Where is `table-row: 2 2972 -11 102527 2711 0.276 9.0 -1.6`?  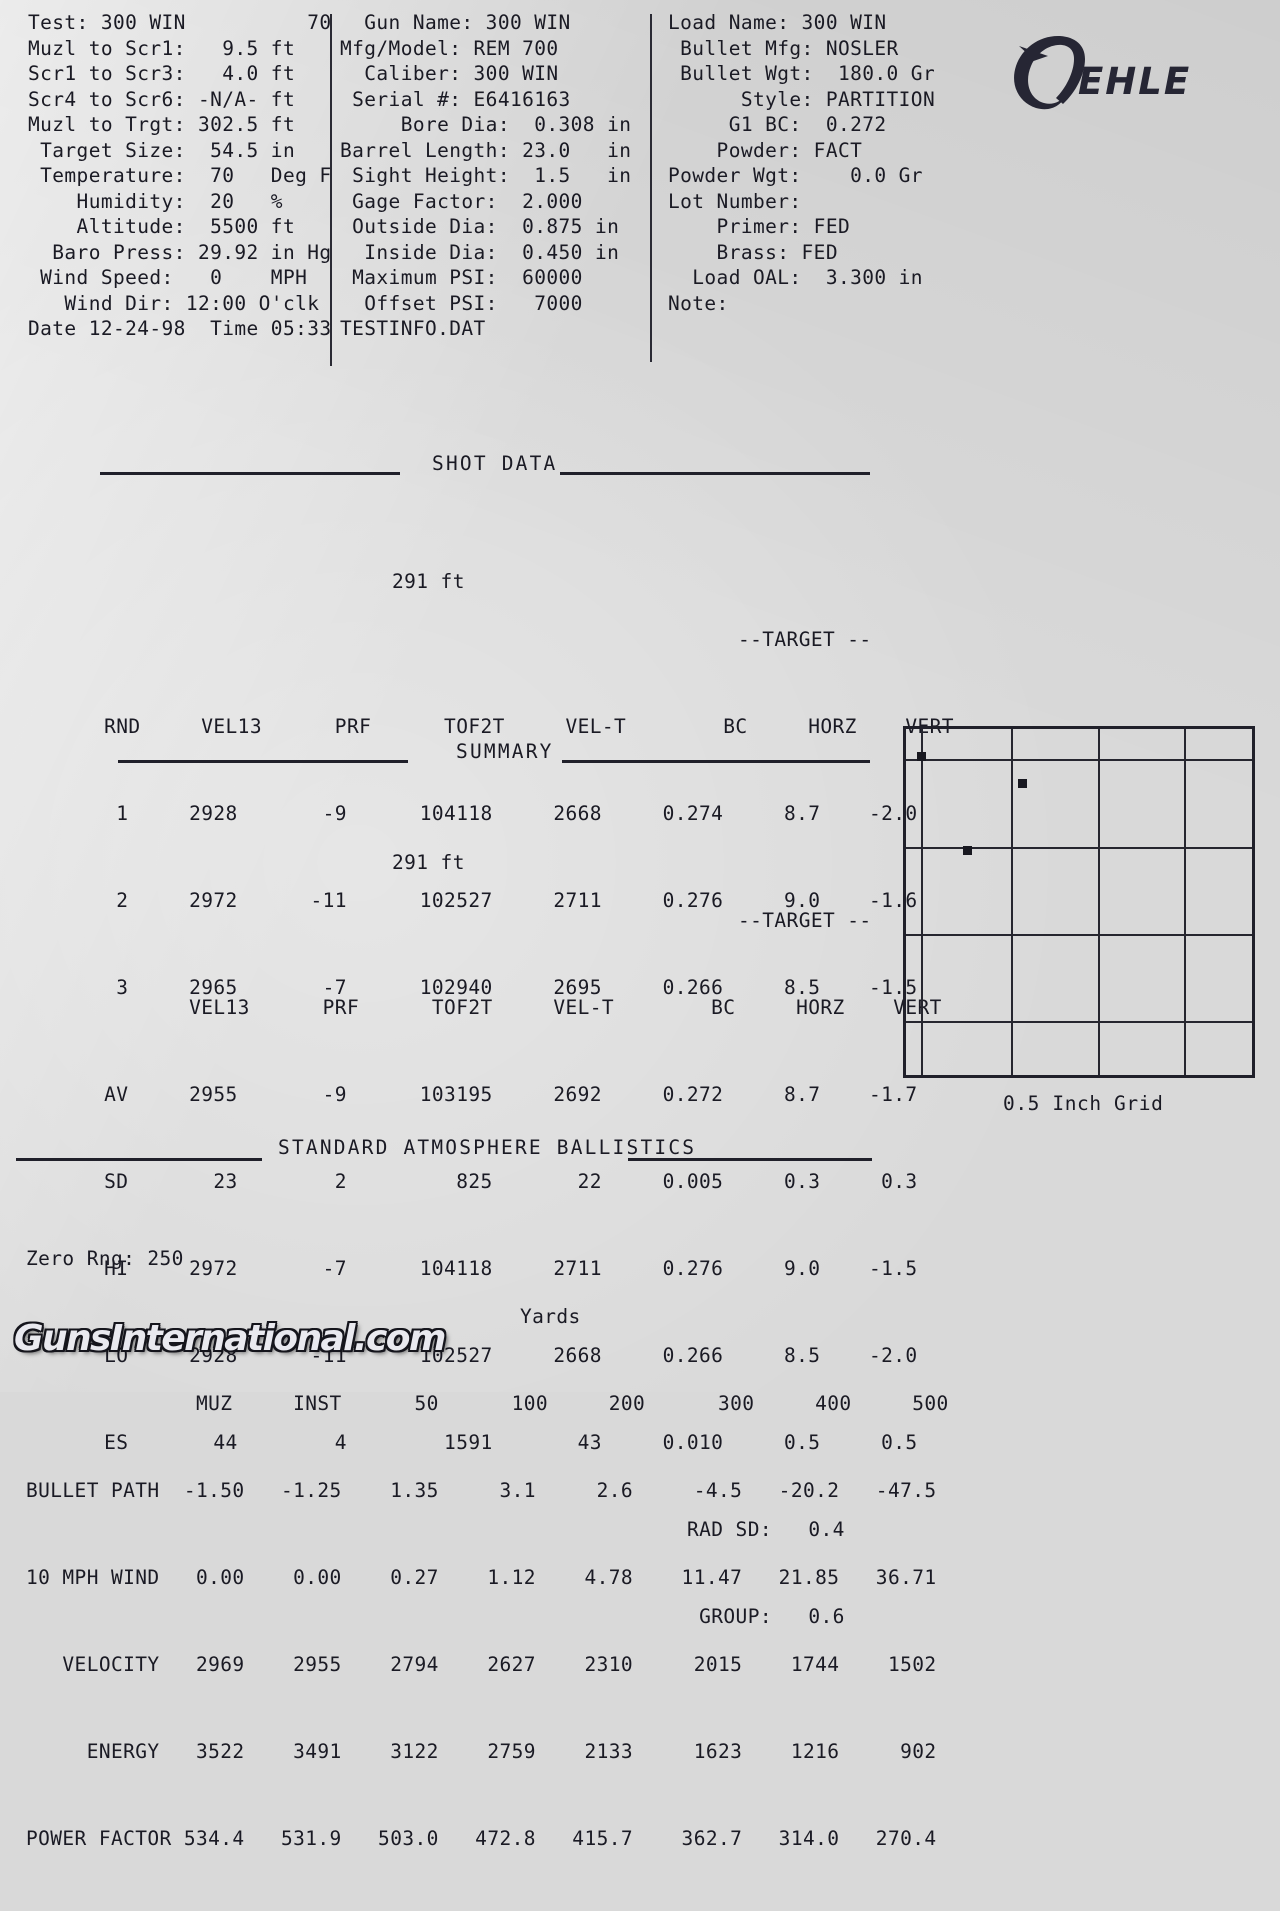
table-row: 2 2972 -11 102527 2711 0.276 9.0 -1.6 is located at coordinates (505, 900).